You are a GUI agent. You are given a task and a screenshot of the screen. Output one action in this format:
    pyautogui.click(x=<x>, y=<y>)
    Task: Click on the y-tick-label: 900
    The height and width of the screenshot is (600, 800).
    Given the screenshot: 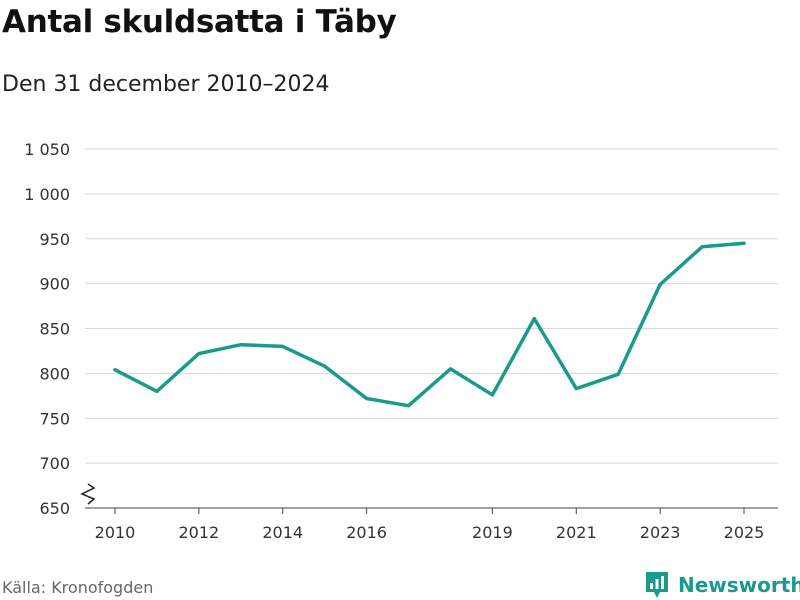 What is the action you would take?
    pyautogui.click(x=54, y=284)
    